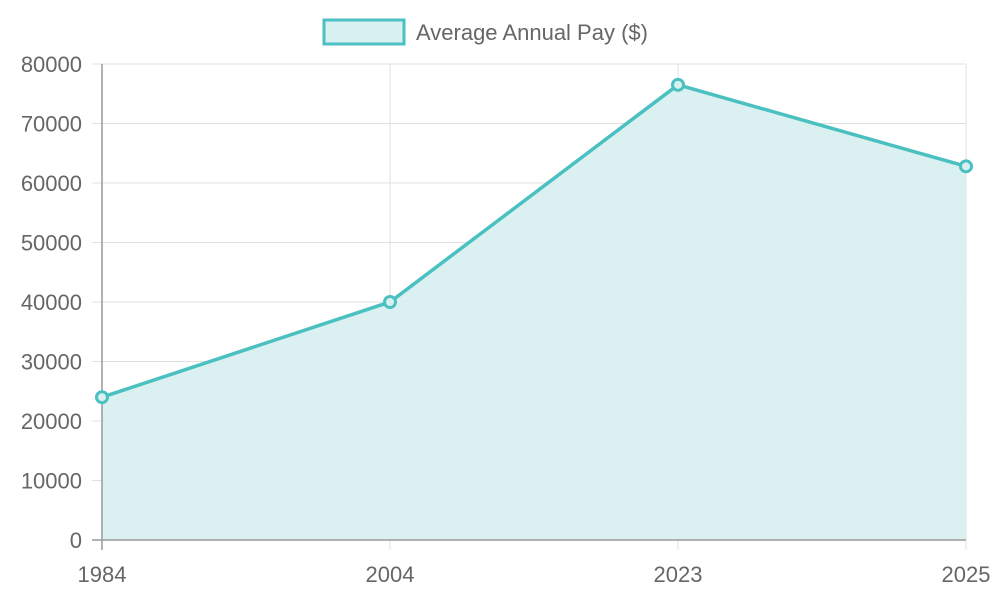 The width and height of the screenshot is (1000, 605). What do you see at coordinates (51, 64) in the screenshot?
I see `y-tick-label: 80000` at bounding box center [51, 64].